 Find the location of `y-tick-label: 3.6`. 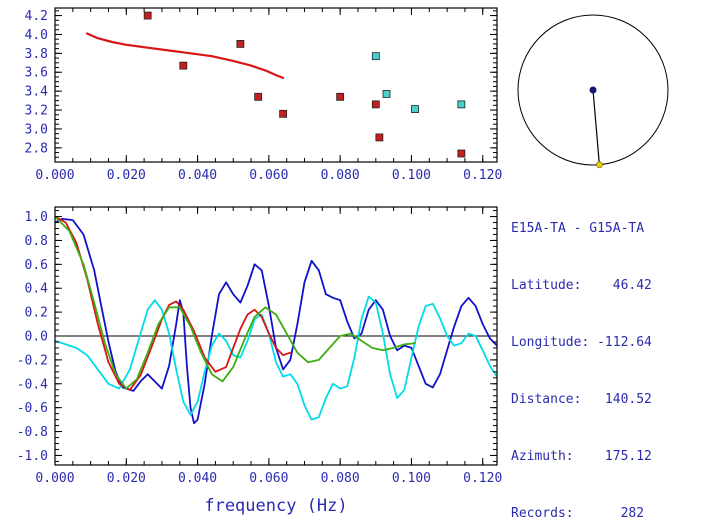

y-tick-label: 3.6 is located at coordinates (36, 73).